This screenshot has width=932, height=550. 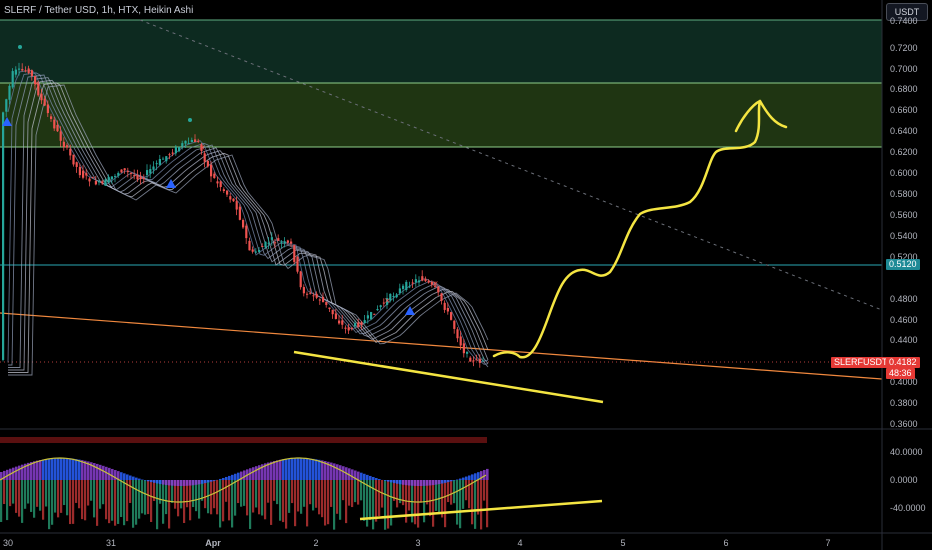 What do you see at coordinates (904, 110) in the screenshot?
I see `price-tick-label: 0.6600` at bounding box center [904, 110].